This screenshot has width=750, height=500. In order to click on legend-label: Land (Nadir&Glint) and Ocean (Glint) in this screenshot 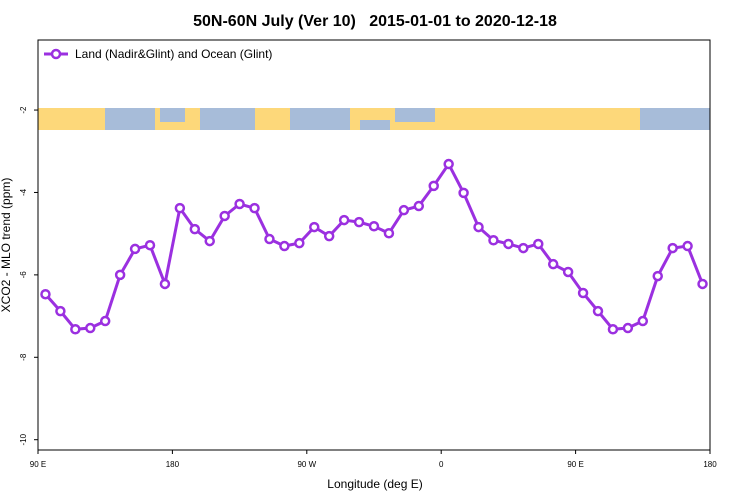, I will do `click(173, 54)`.